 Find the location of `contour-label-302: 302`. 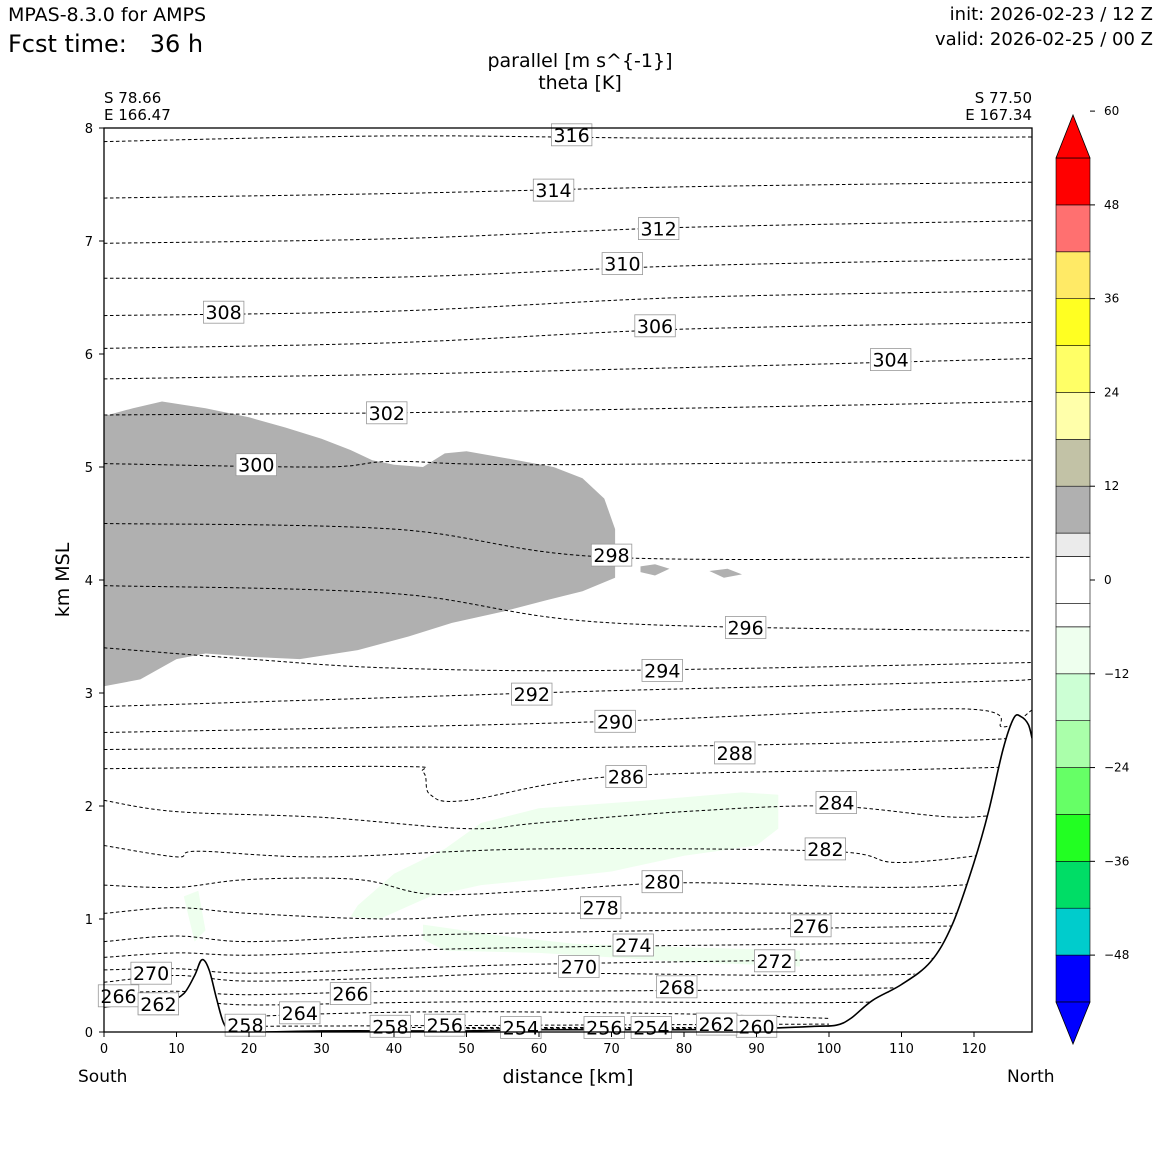

contour-label-302: 302 is located at coordinates (387, 413).